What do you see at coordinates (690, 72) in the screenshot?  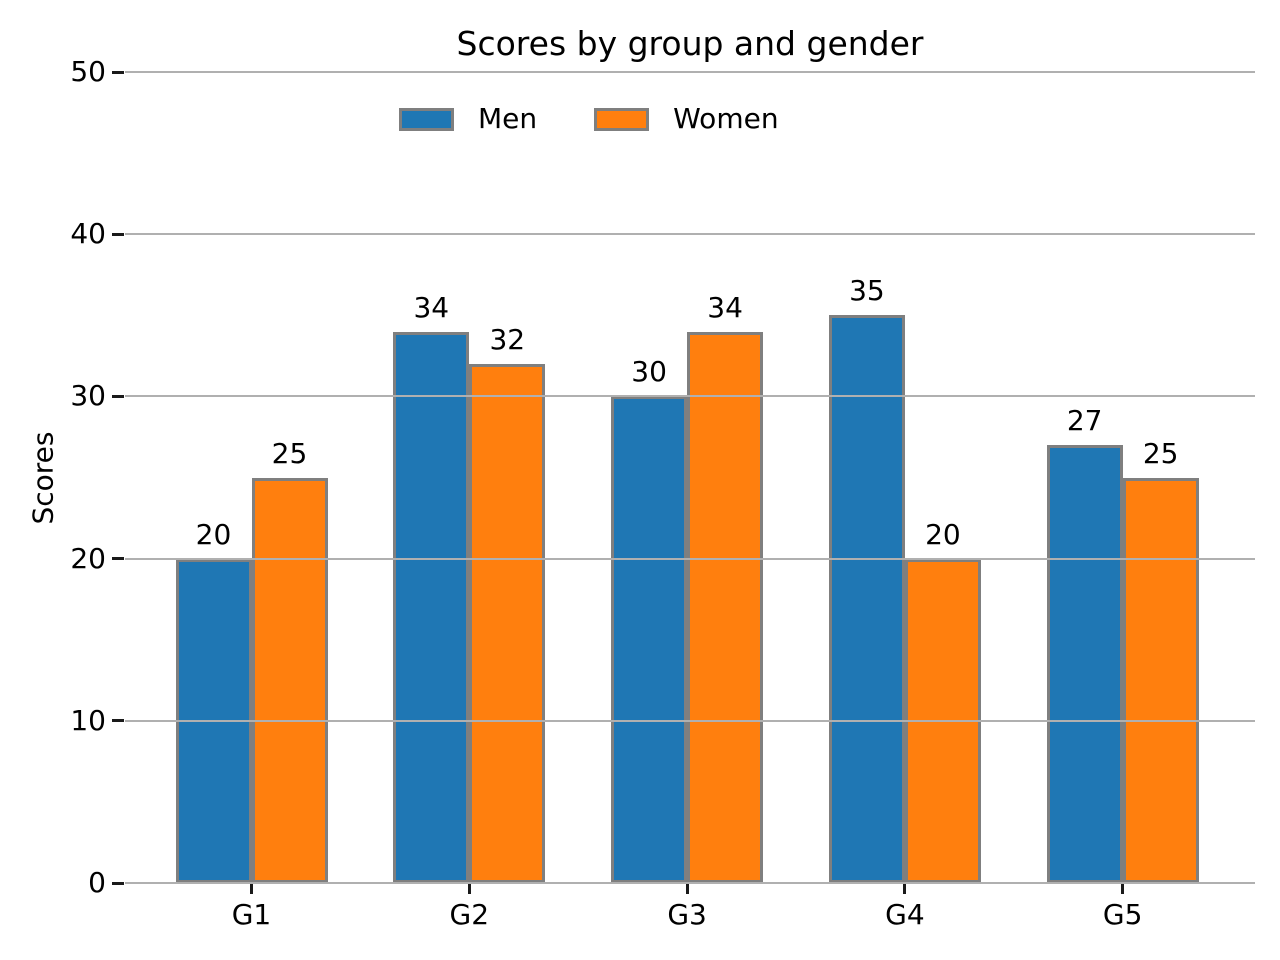 I see `gridline-y50` at bounding box center [690, 72].